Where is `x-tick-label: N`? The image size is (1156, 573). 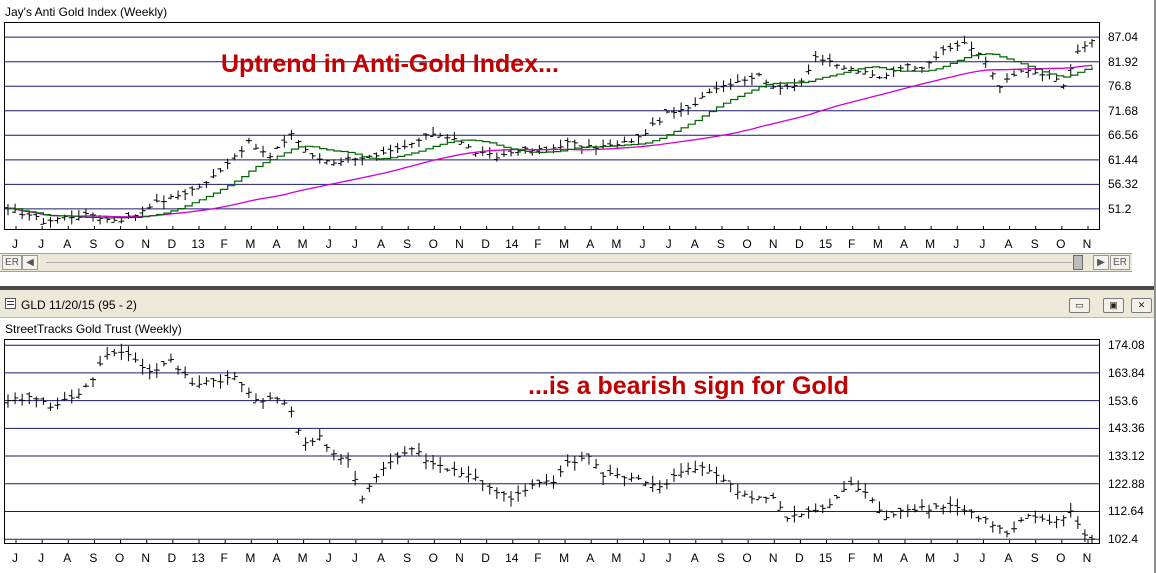
x-tick-label: N is located at coordinates (773, 244).